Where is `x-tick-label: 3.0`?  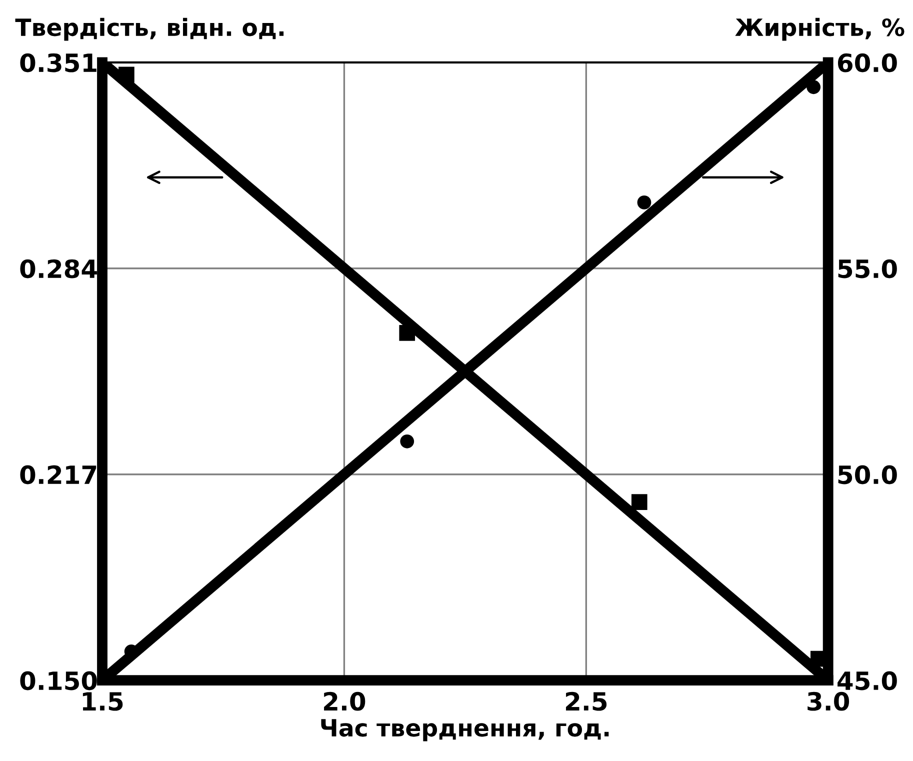
x-tick-label: 3.0 is located at coordinates (829, 701).